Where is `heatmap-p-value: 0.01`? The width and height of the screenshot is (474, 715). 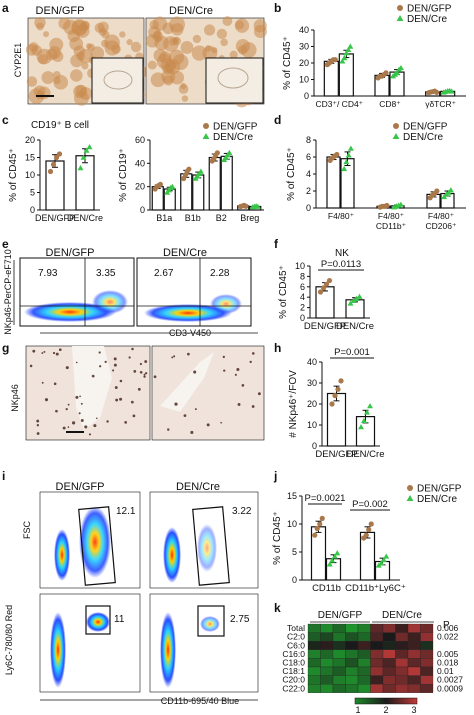 heatmap-p-value: 0.01 is located at coordinates (445, 671).